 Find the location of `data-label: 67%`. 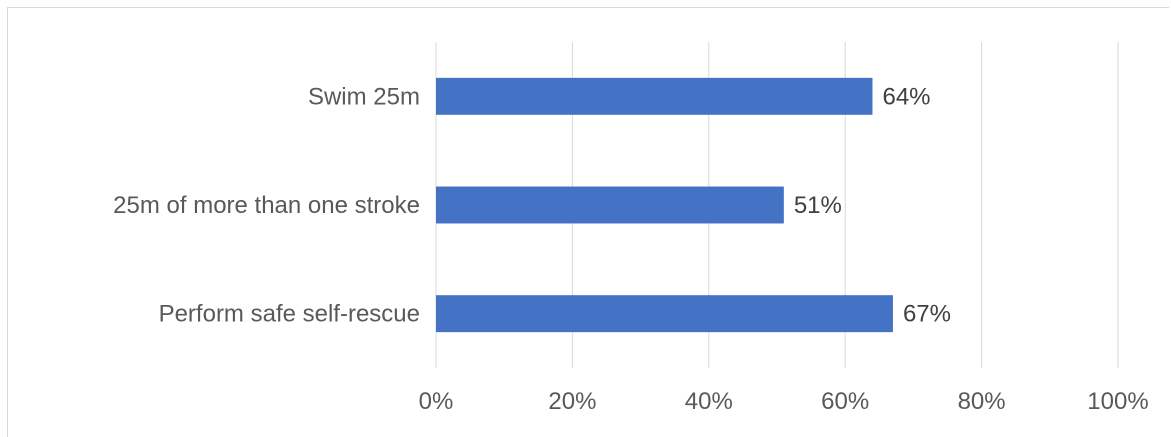

data-label: 67% is located at coordinates (927, 314).